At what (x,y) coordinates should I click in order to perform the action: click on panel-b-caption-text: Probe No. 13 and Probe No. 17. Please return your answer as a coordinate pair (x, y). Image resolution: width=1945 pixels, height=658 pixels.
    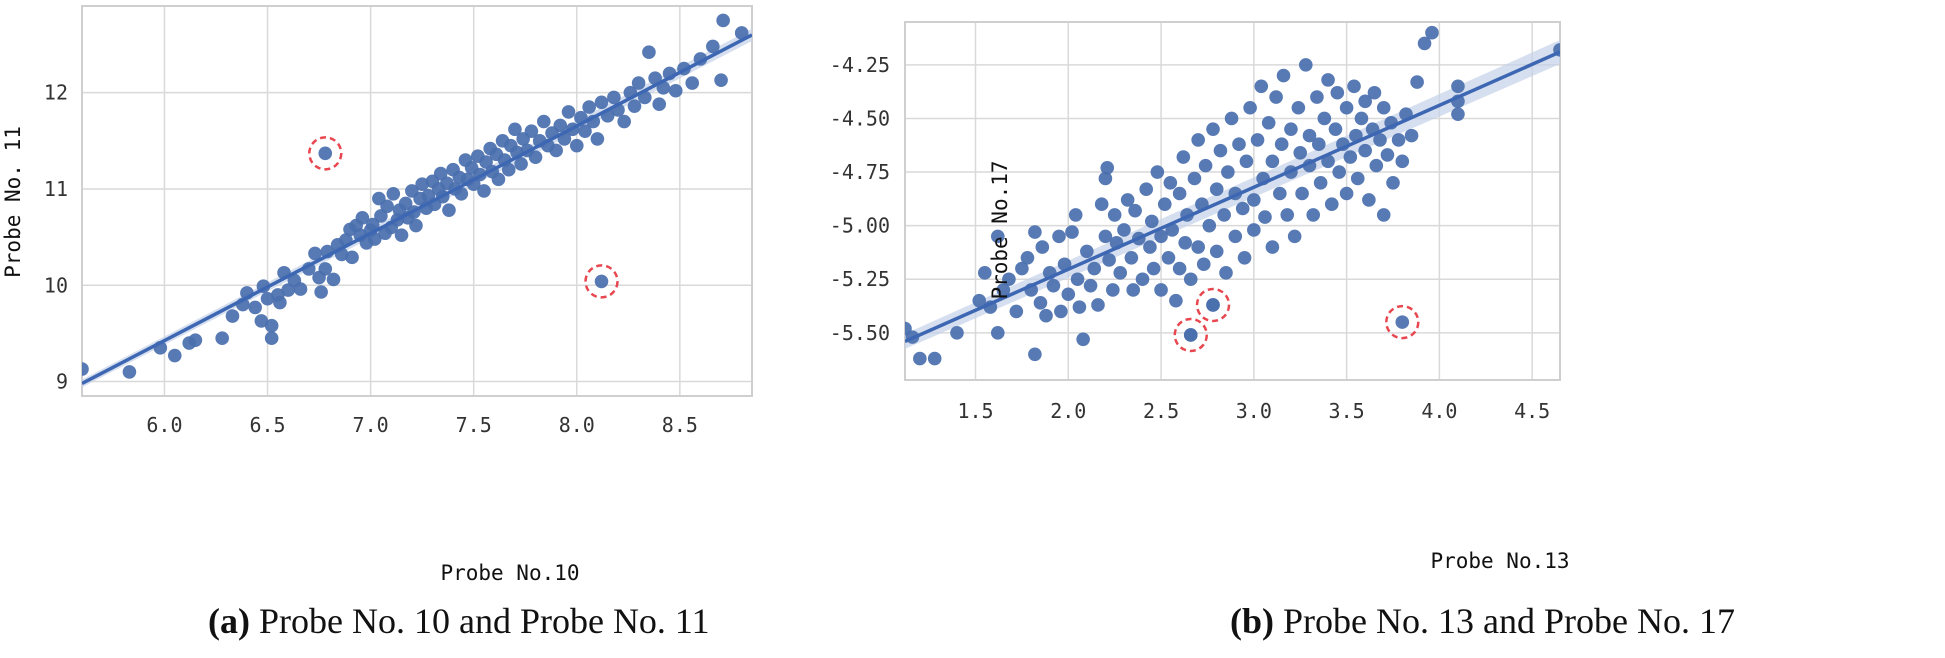
    Looking at the image, I should click on (1509, 621).